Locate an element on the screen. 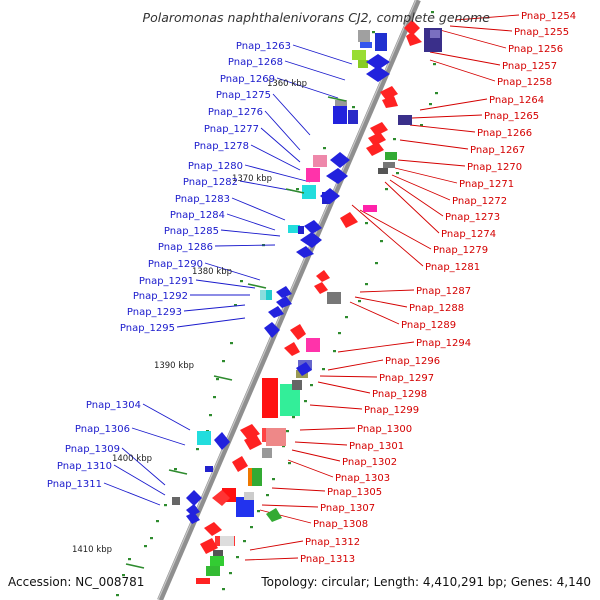 The image size is (600, 600). gene-label-right: Pnap_1305 is located at coordinates (354, 492).